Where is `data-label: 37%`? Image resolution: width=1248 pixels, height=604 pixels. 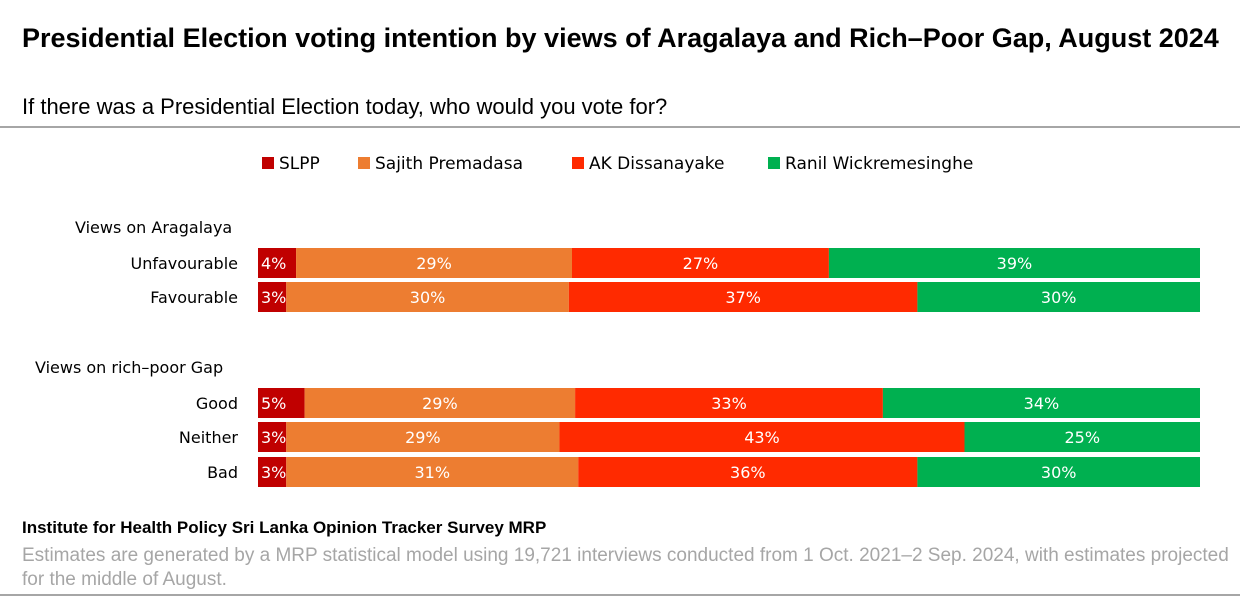
data-label: 37% is located at coordinates (743, 297).